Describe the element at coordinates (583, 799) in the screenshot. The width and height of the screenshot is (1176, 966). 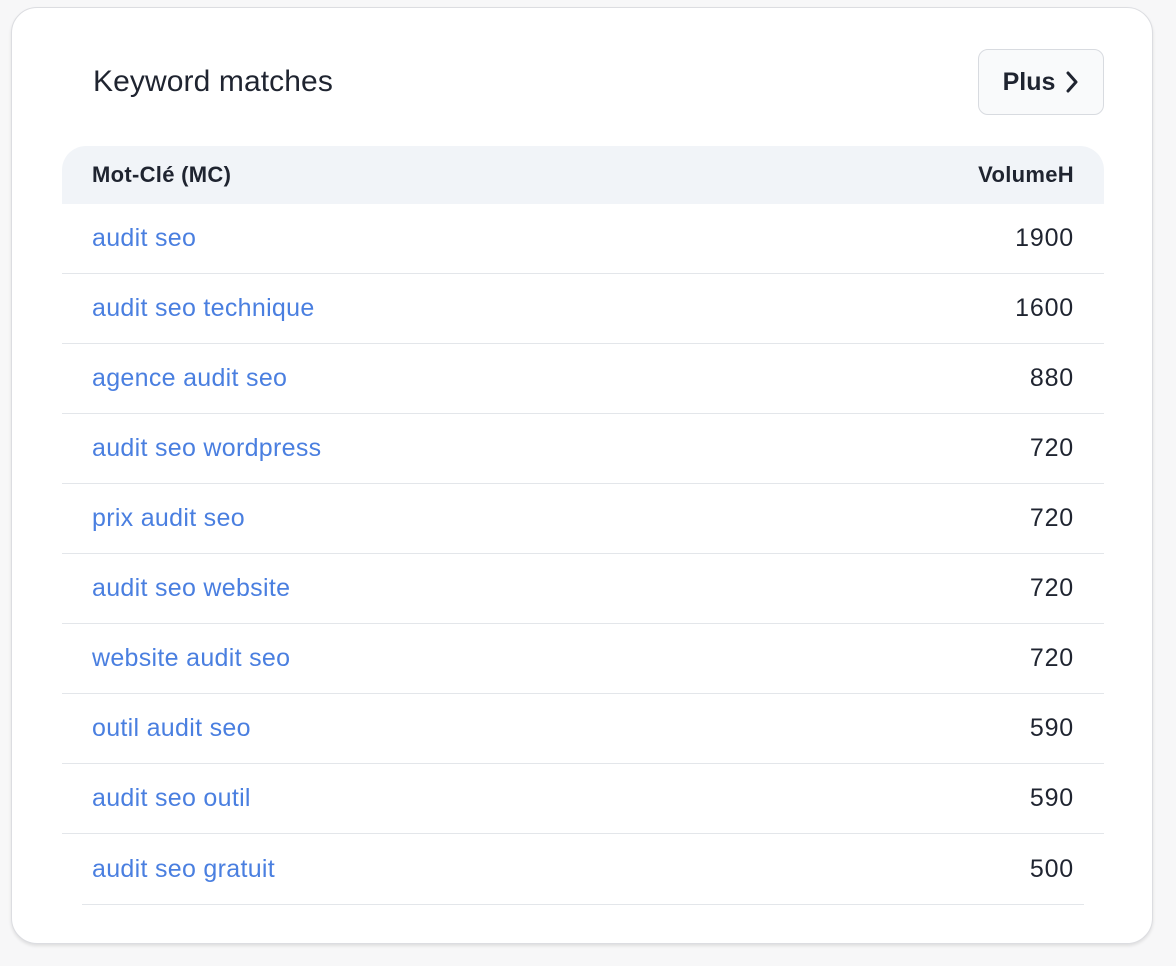
I see `table-row: audit seo outil 590` at that location.